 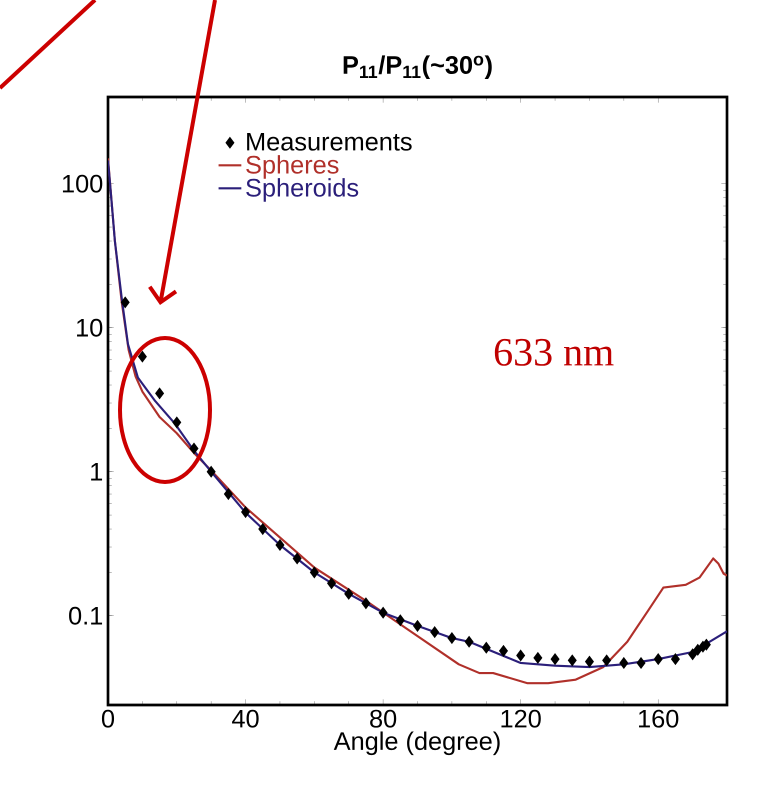 What do you see at coordinates (329, 142) in the screenshot?
I see `legend-label: Measurements` at bounding box center [329, 142].